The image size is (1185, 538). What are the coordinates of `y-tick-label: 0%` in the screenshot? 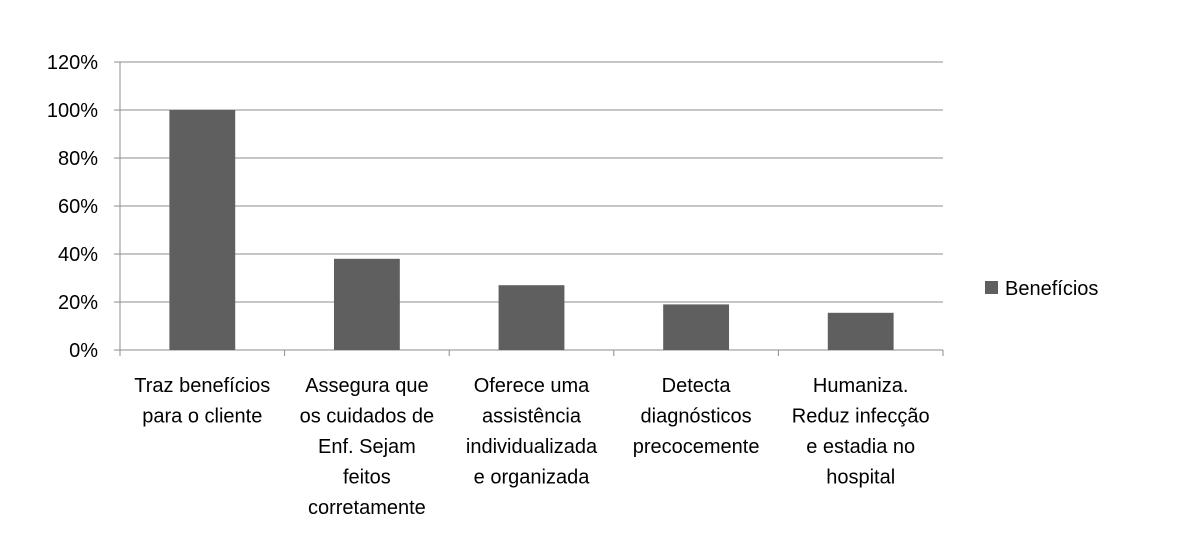 It's located at (83, 351).